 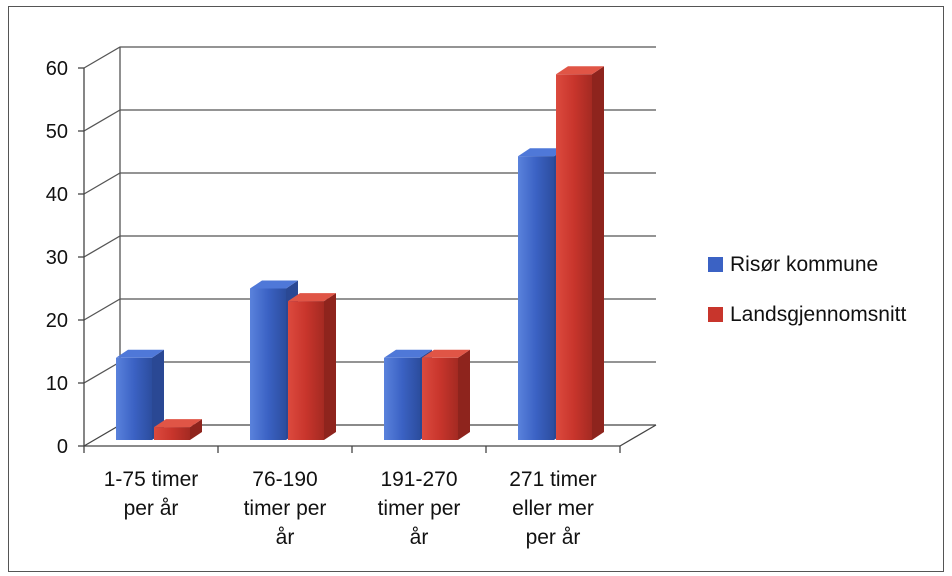 I want to click on y-tick-label: 10, so click(x=57, y=384).